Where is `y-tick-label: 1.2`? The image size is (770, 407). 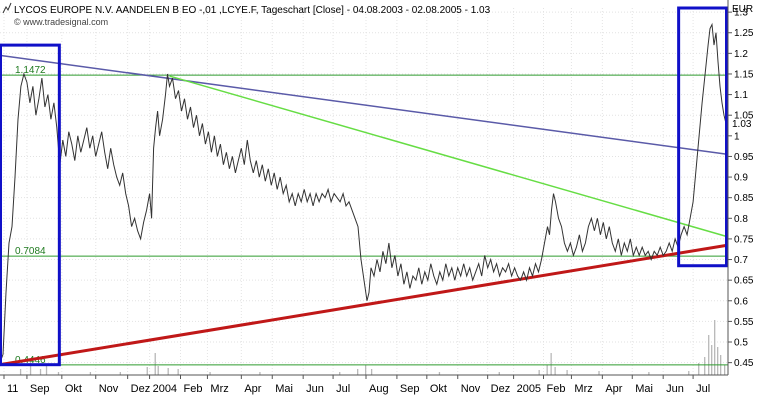 y-tick-label: 1.2 is located at coordinates (741, 54).